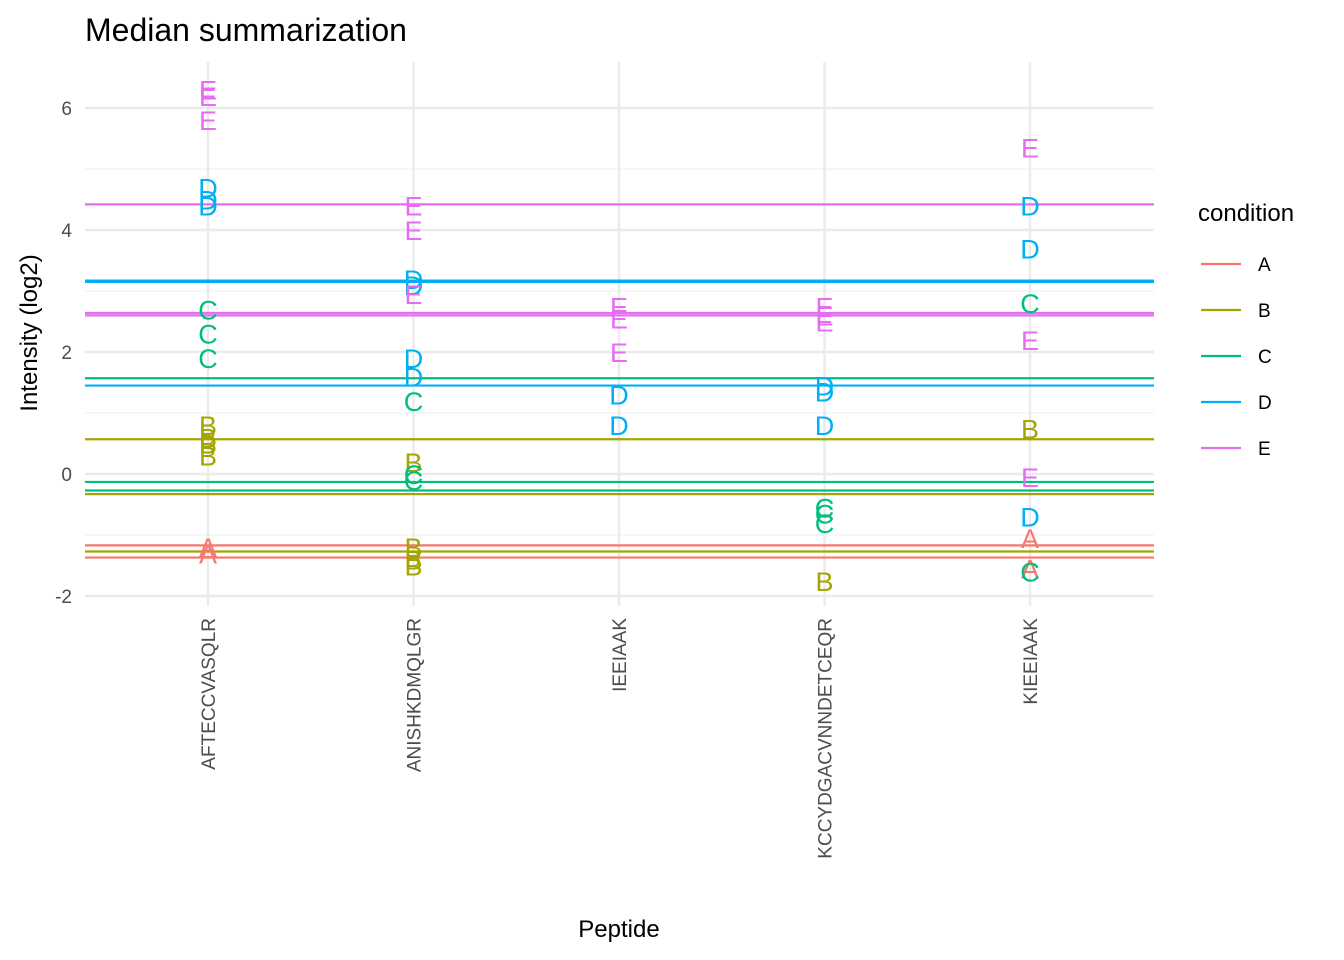 This screenshot has height=960, width=1344. I want to click on legend-label: D, so click(1265, 403).